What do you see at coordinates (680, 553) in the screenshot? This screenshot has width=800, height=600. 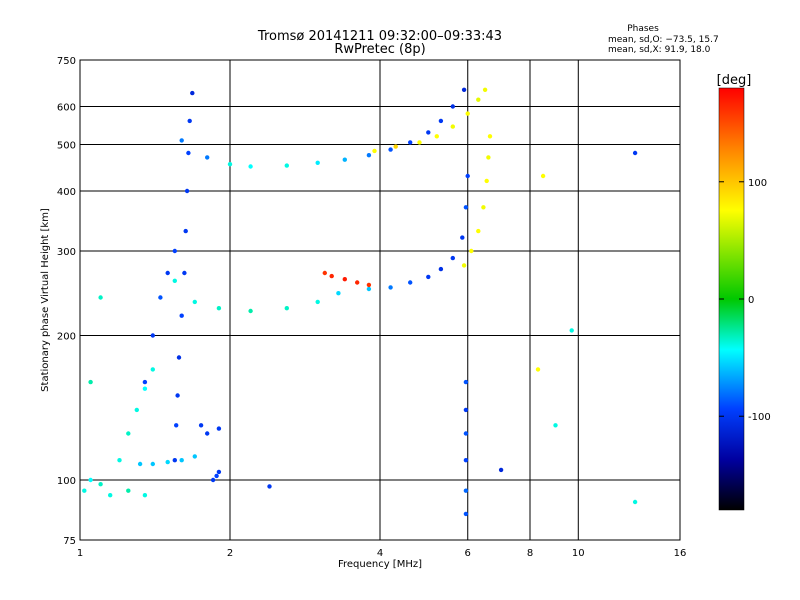 I see `x-tick-label: 16` at bounding box center [680, 553].